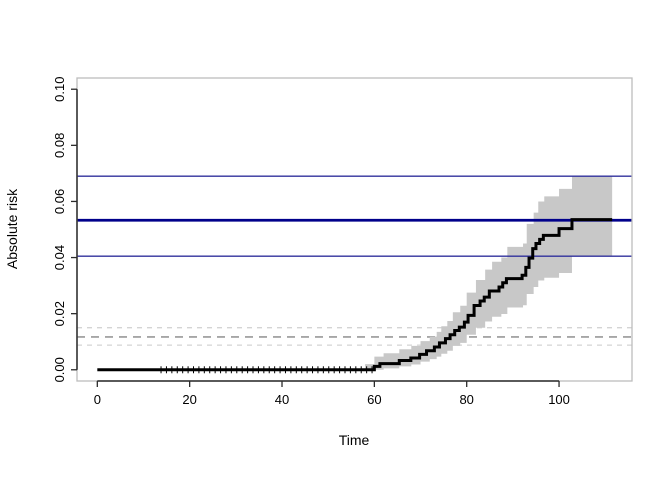 This screenshot has width=672, height=480. Describe the element at coordinates (489, 273) in the screenshot. I see `pointwise-confidence-band` at that location.